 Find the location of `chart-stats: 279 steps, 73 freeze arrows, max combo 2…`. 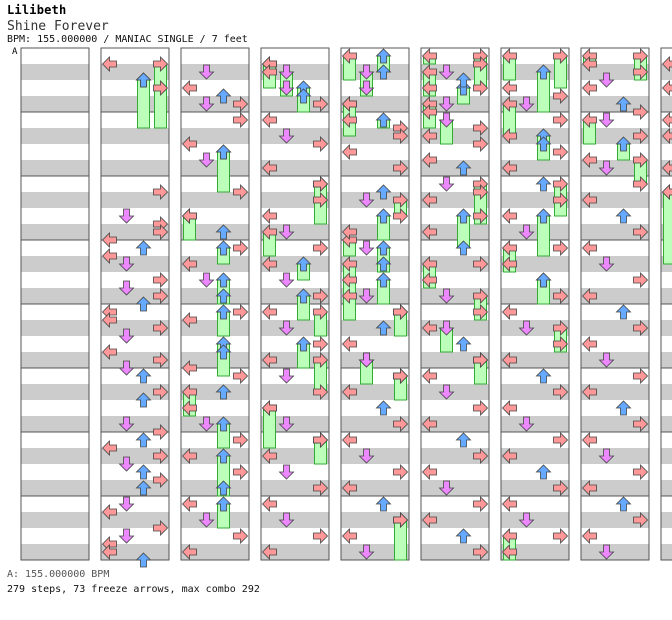

chart-stats: 279 steps, 73 freeze arrows, max combo 2… is located at coordinates (133, 589).